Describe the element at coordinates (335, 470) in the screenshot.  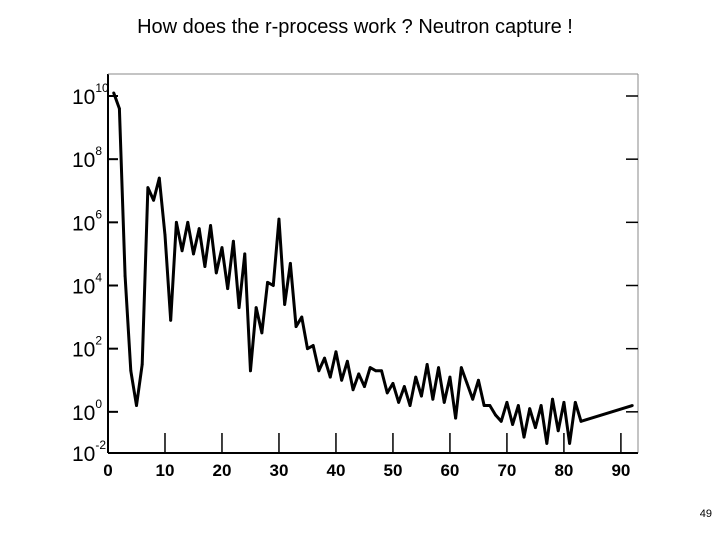
I see `x-tick-label: 40` at that location.